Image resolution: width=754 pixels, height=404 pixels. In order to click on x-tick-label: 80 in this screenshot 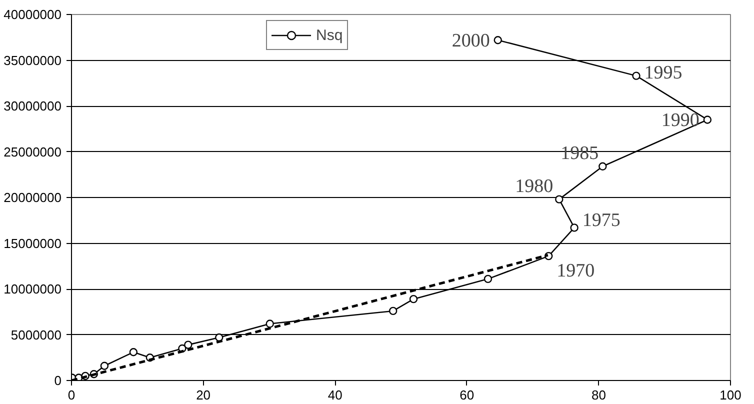, I will do `click(598, 395)`.